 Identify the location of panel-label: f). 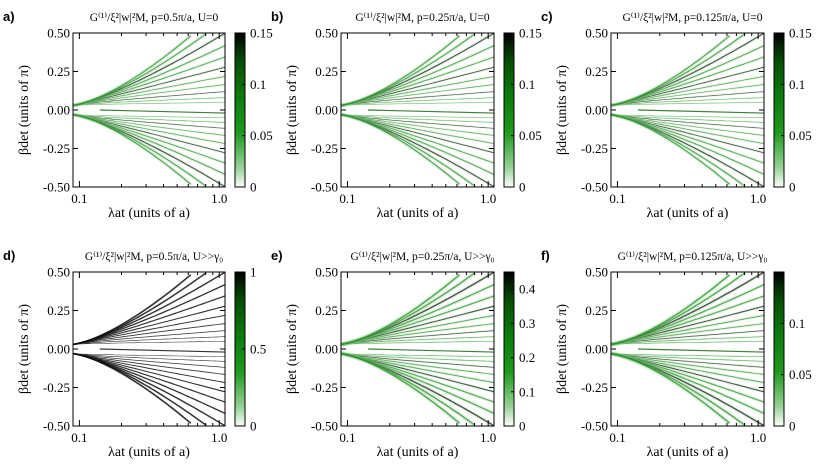
(545, 255).